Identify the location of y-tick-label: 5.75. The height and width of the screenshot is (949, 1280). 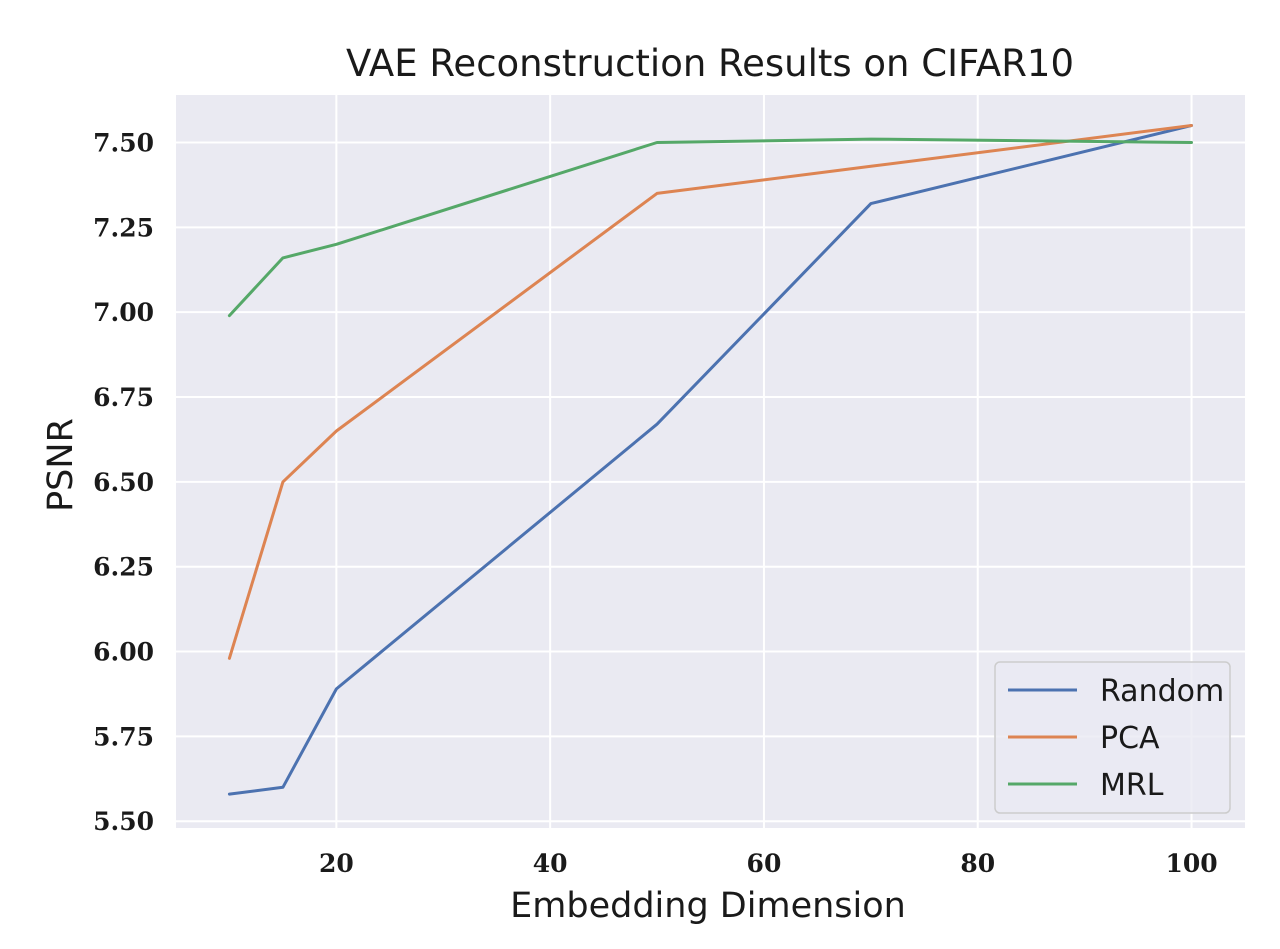
(123, 736).